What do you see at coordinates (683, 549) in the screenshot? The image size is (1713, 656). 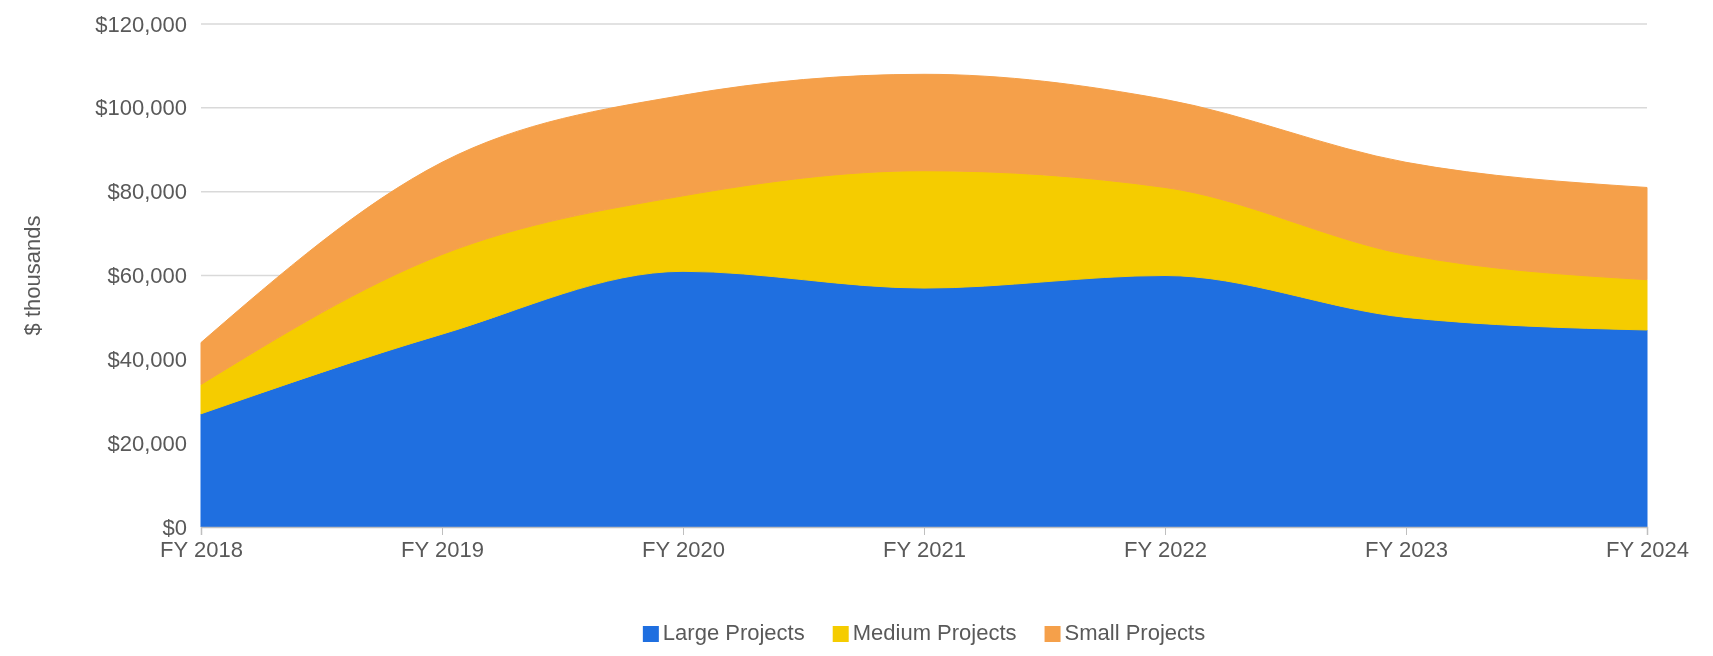 I see `x-tick-label: FY 2020` at bounding box center [683, 549].